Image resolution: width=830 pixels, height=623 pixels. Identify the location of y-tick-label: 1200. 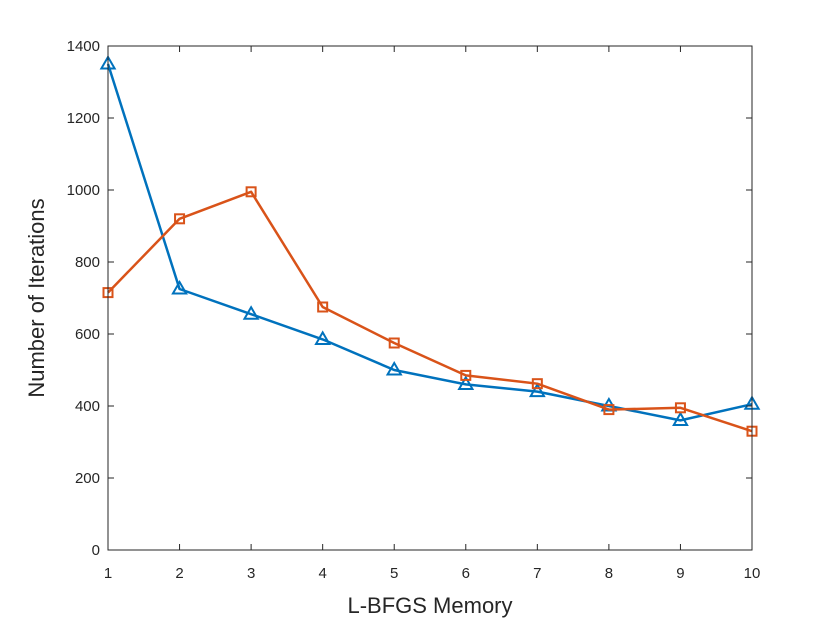
(83, 118).